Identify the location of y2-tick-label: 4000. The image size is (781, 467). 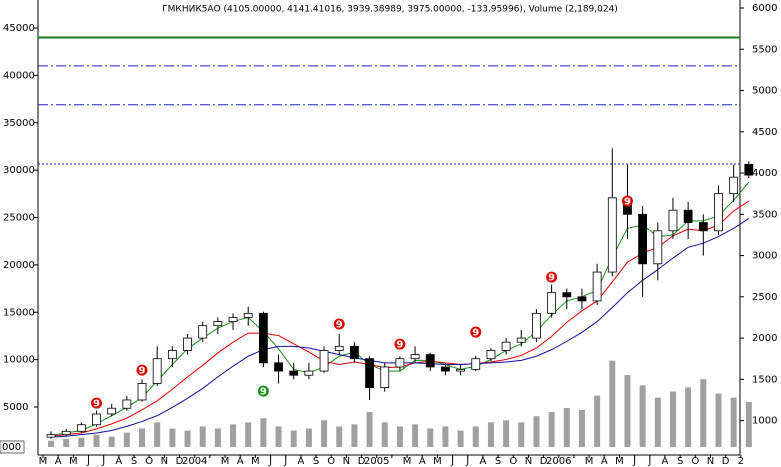
(764, 173).